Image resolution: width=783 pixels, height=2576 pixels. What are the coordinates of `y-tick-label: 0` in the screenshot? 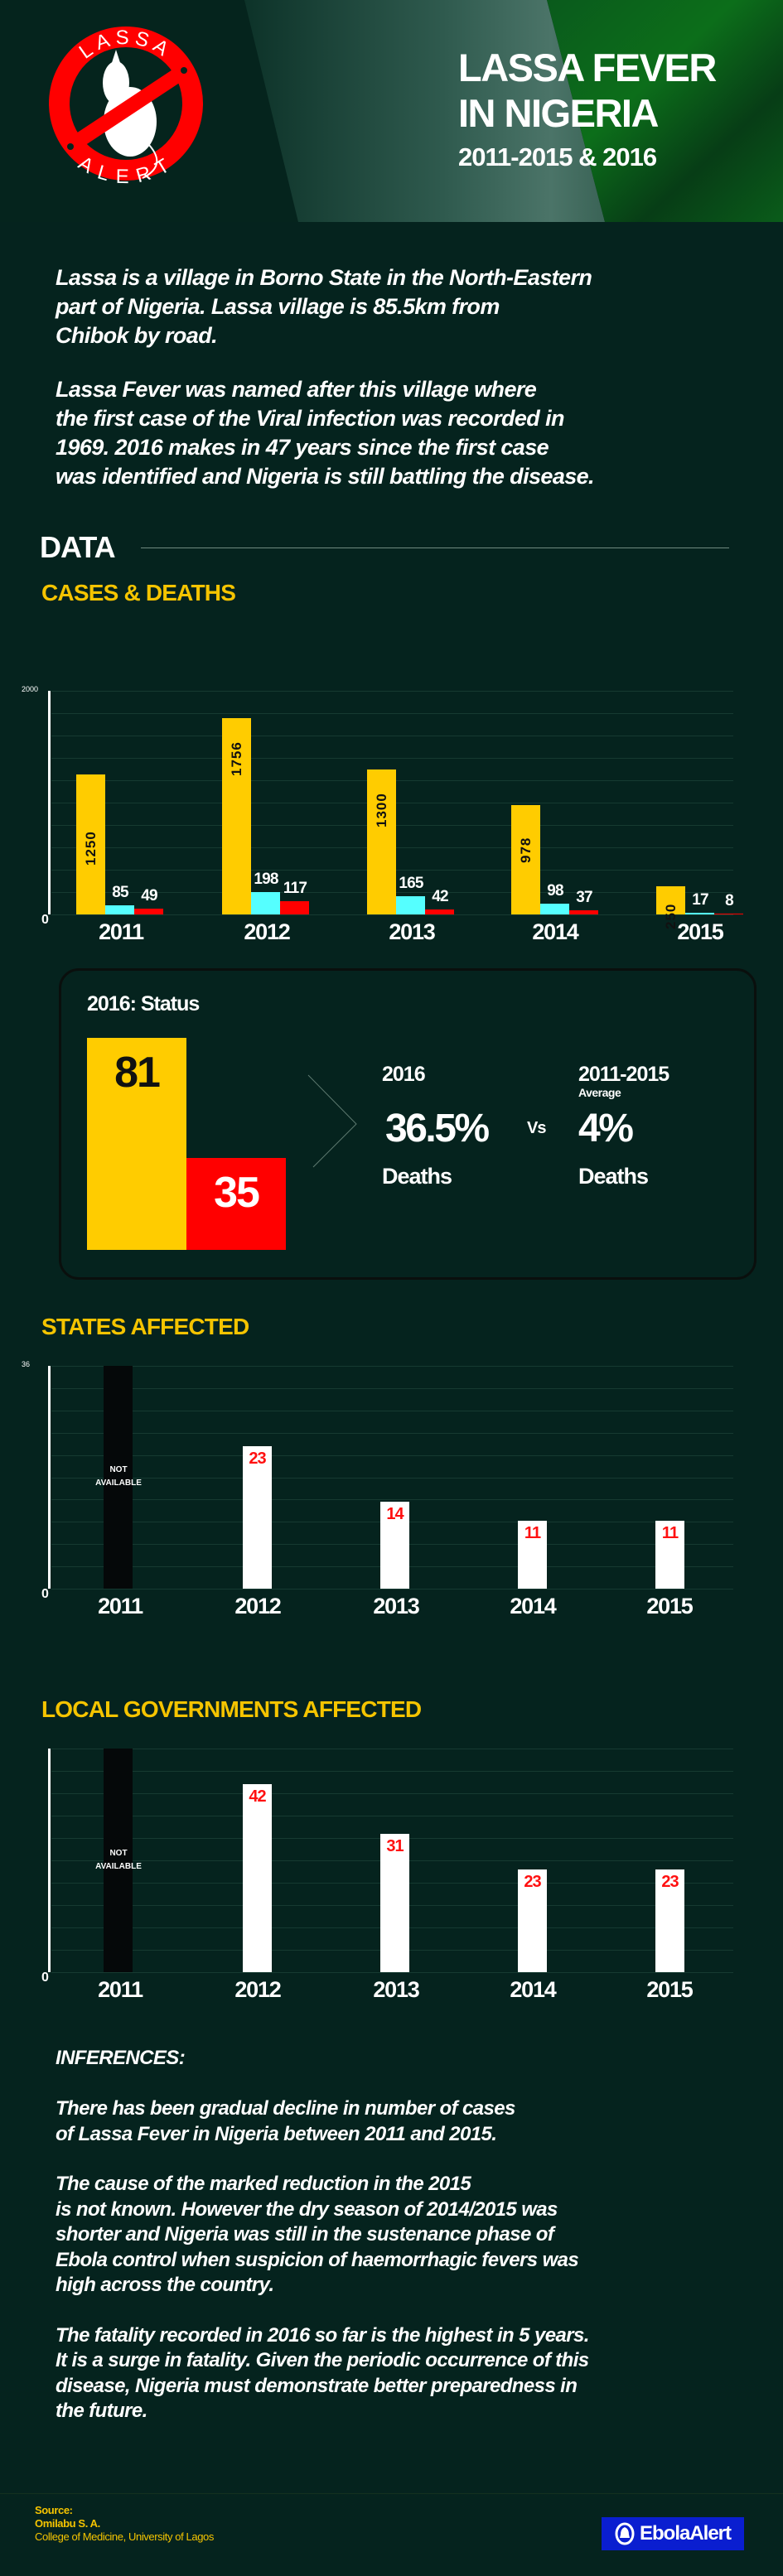 It's located at (45, 920).